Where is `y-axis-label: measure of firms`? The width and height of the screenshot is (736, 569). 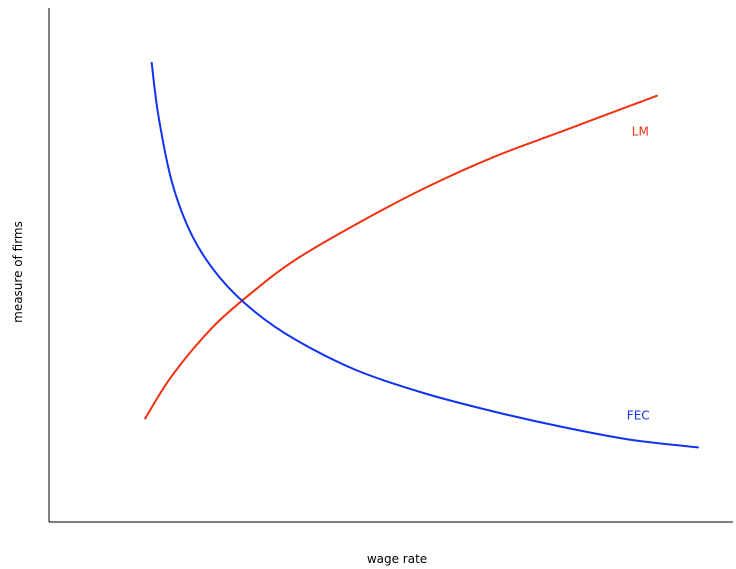
y-axis-label: measure of firms is located at coordinates (18, 272).